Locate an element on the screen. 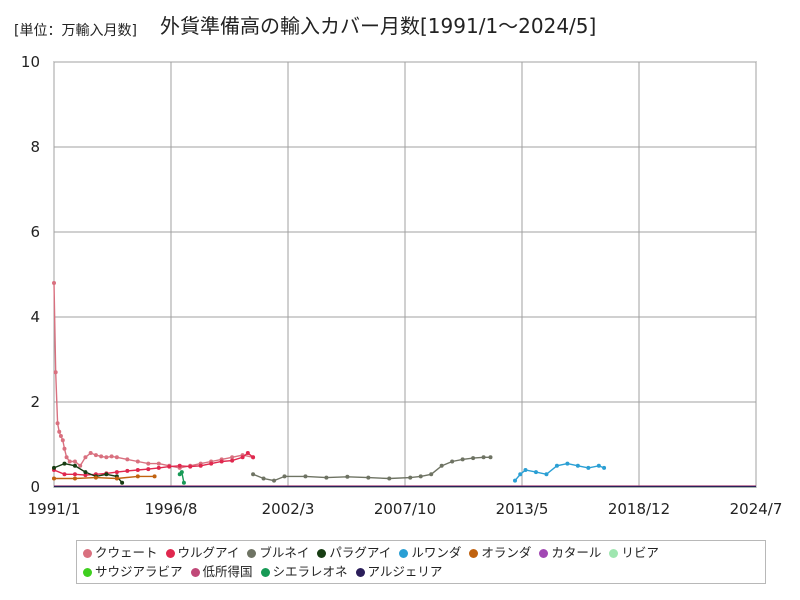 This screenshot has width=800, height=600. legend-label: シエラレオネ is located at coordinates (310, 571).